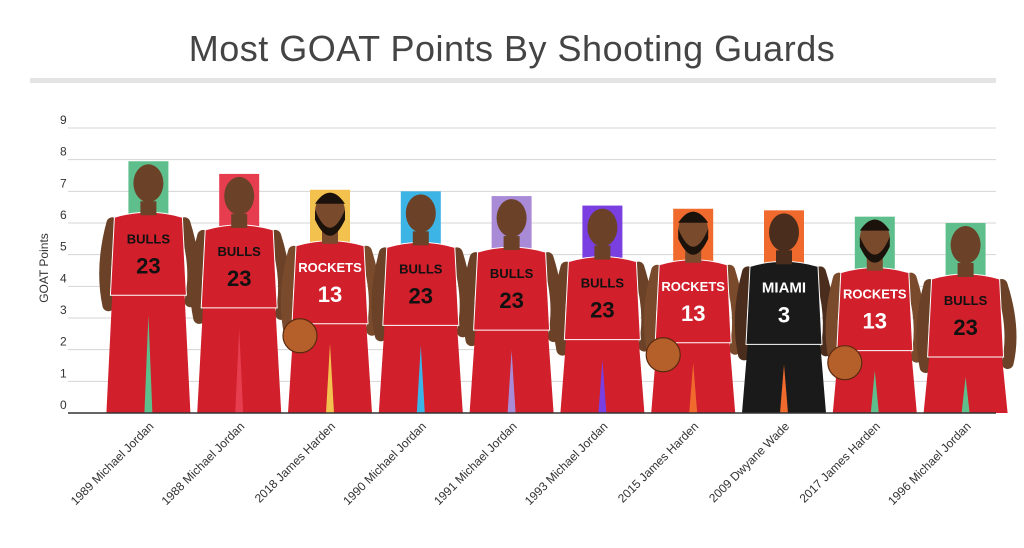 This screenshot has height=548, width=1024. What do you see at coordinates (112, 463) in the screenshot?
I see `x-tick-label: 1989 Michael Jordan` at bounding box center [112, 463].